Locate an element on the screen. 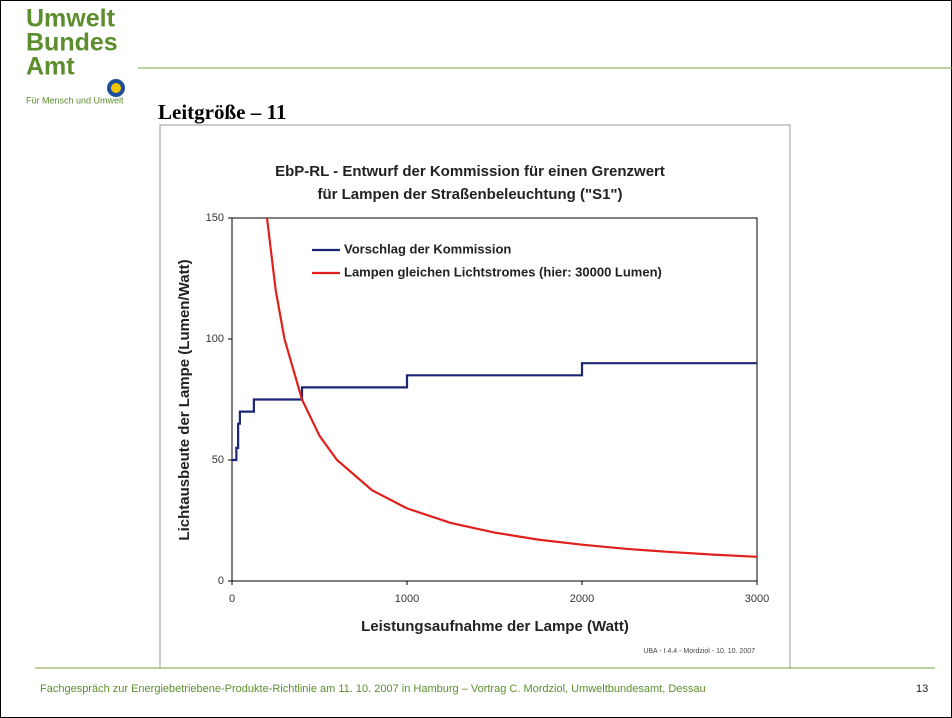  chart-title: für Lampen der Straßenbeleuchtung ("S1") is located at coordinates (469, 194).